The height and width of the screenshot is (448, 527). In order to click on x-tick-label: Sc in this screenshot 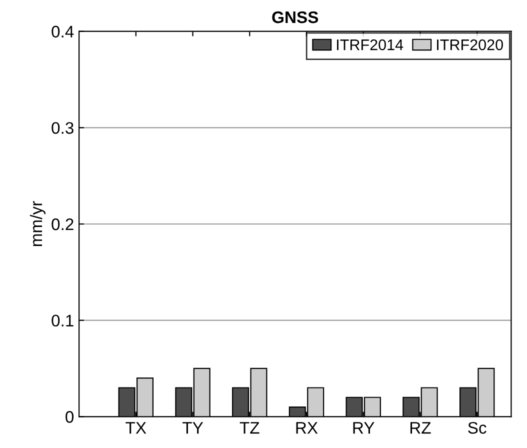, I will do `click(477, 428)`.